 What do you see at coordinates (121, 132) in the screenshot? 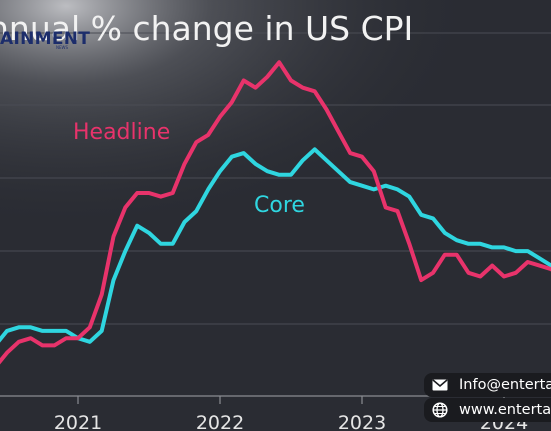
I see `headline-series-label: Headline` at bounding box center [121, 132].